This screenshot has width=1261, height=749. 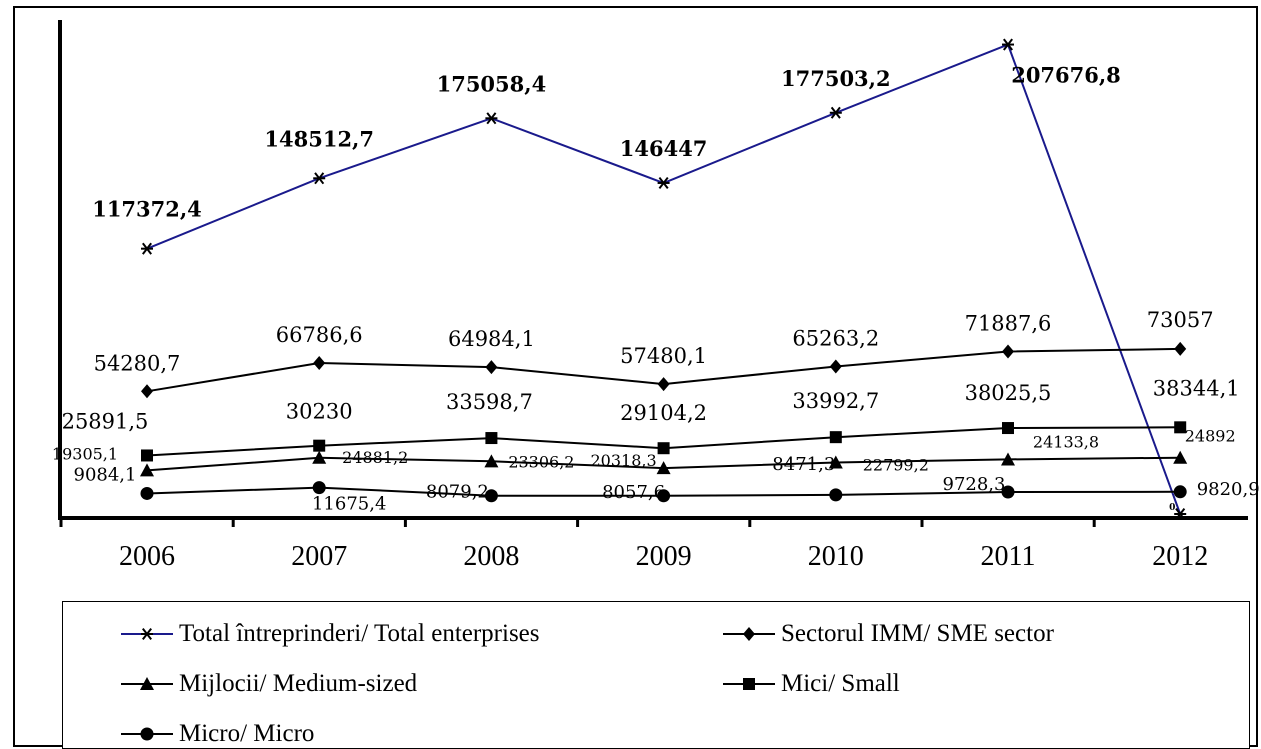 What do you see at coordinates (1172, 508) in the screenshot?
I see `data-label: 0` at bounding box center [1172, 508].